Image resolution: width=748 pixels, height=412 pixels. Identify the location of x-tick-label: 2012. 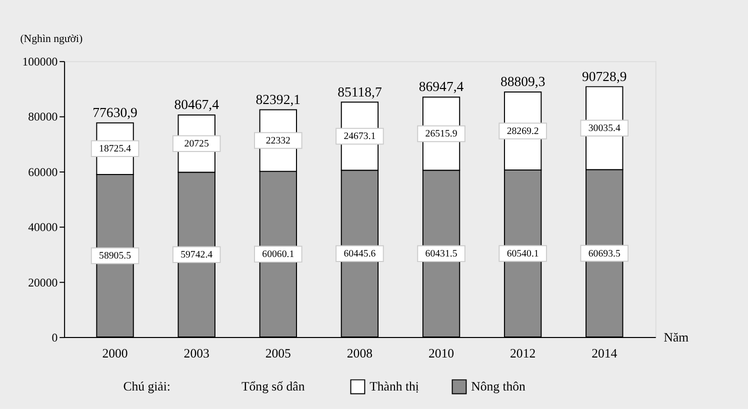
(523, 353).